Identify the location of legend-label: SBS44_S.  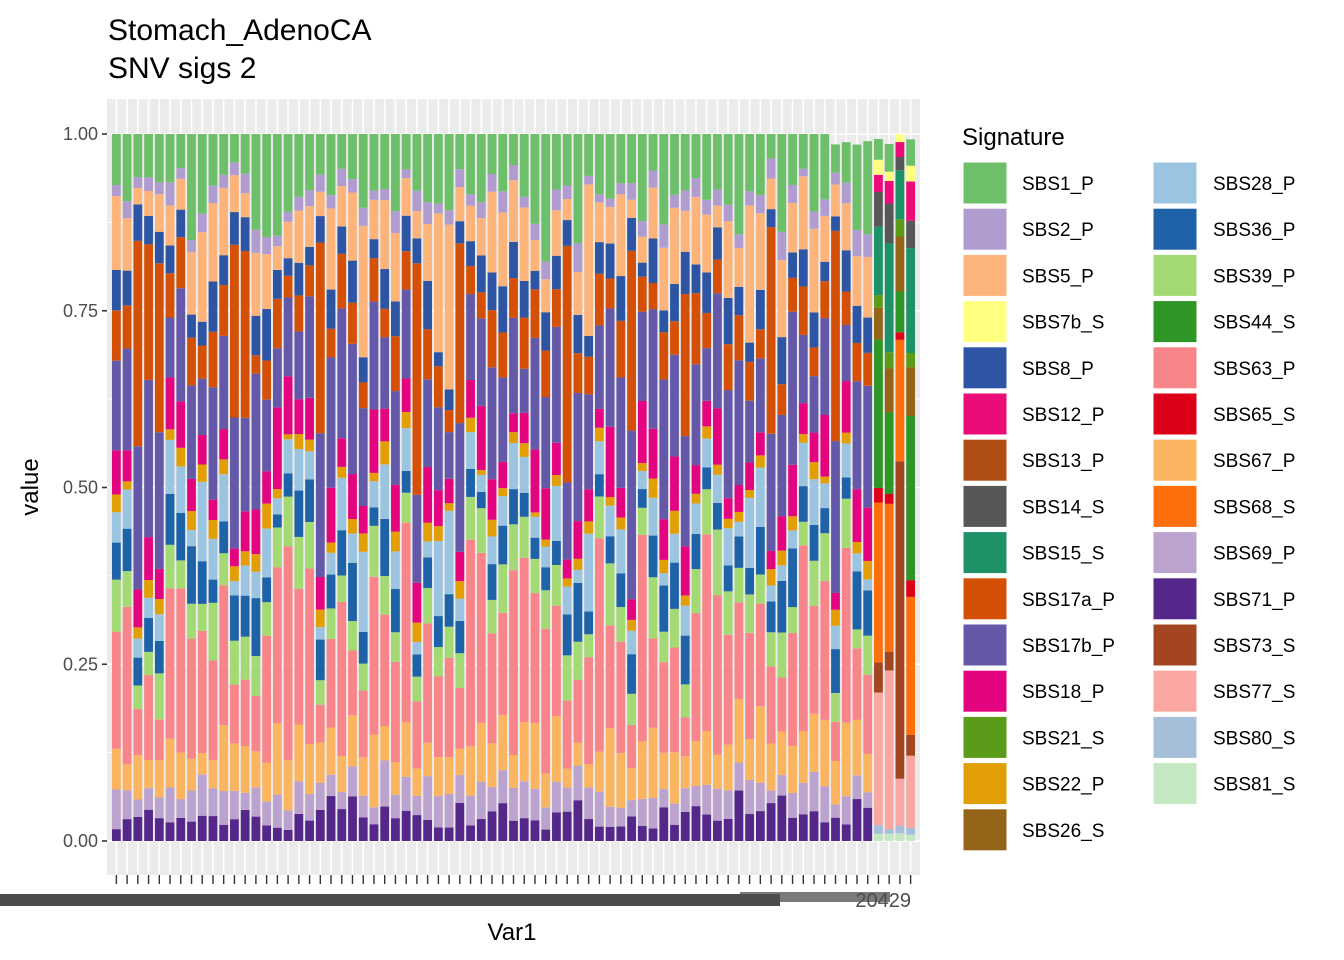
(1254, 323).